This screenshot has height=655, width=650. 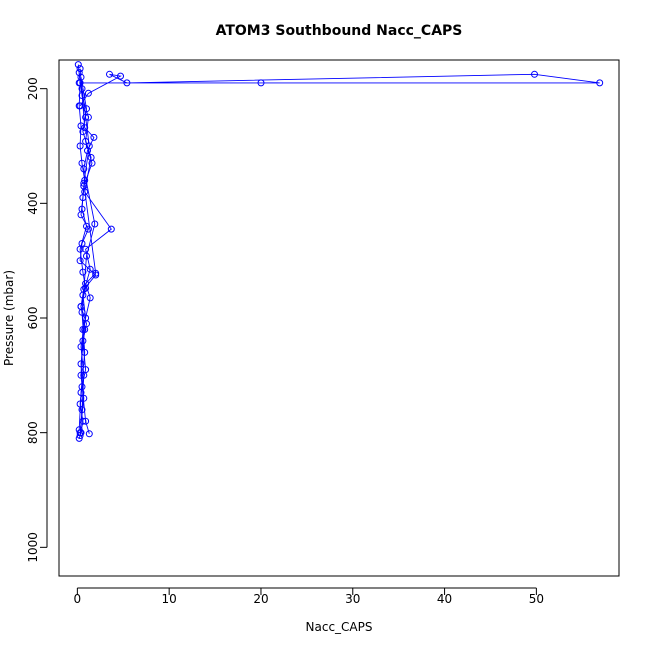 What do you see at coordinates (9, 318) in the screenshot?
I see `y-axis-label: Pressure (mbar)` at bounding box center [9, 318].